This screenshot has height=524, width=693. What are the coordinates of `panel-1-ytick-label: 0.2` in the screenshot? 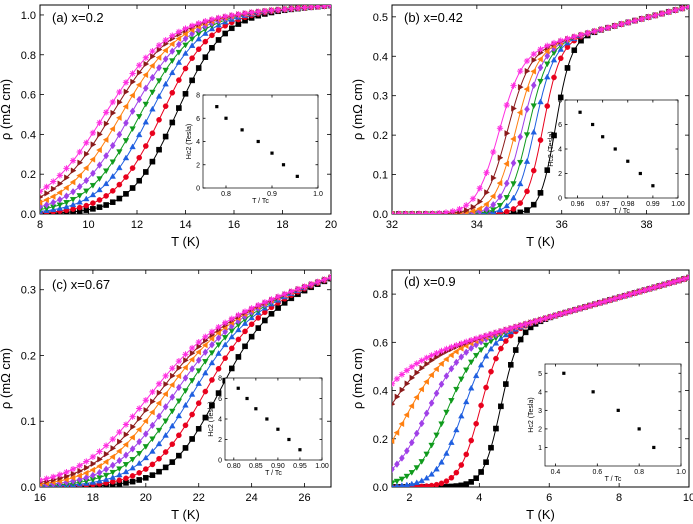 It's located at (380, 136).